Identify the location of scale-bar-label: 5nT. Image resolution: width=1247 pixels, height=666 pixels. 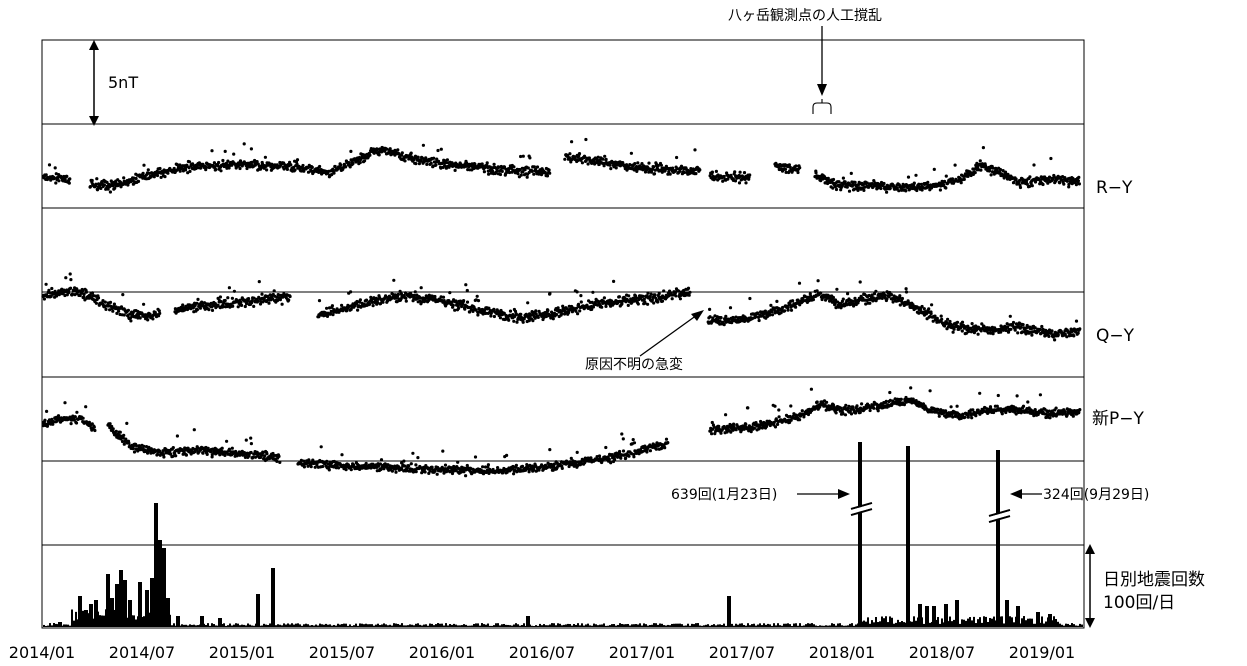
(123, 82).